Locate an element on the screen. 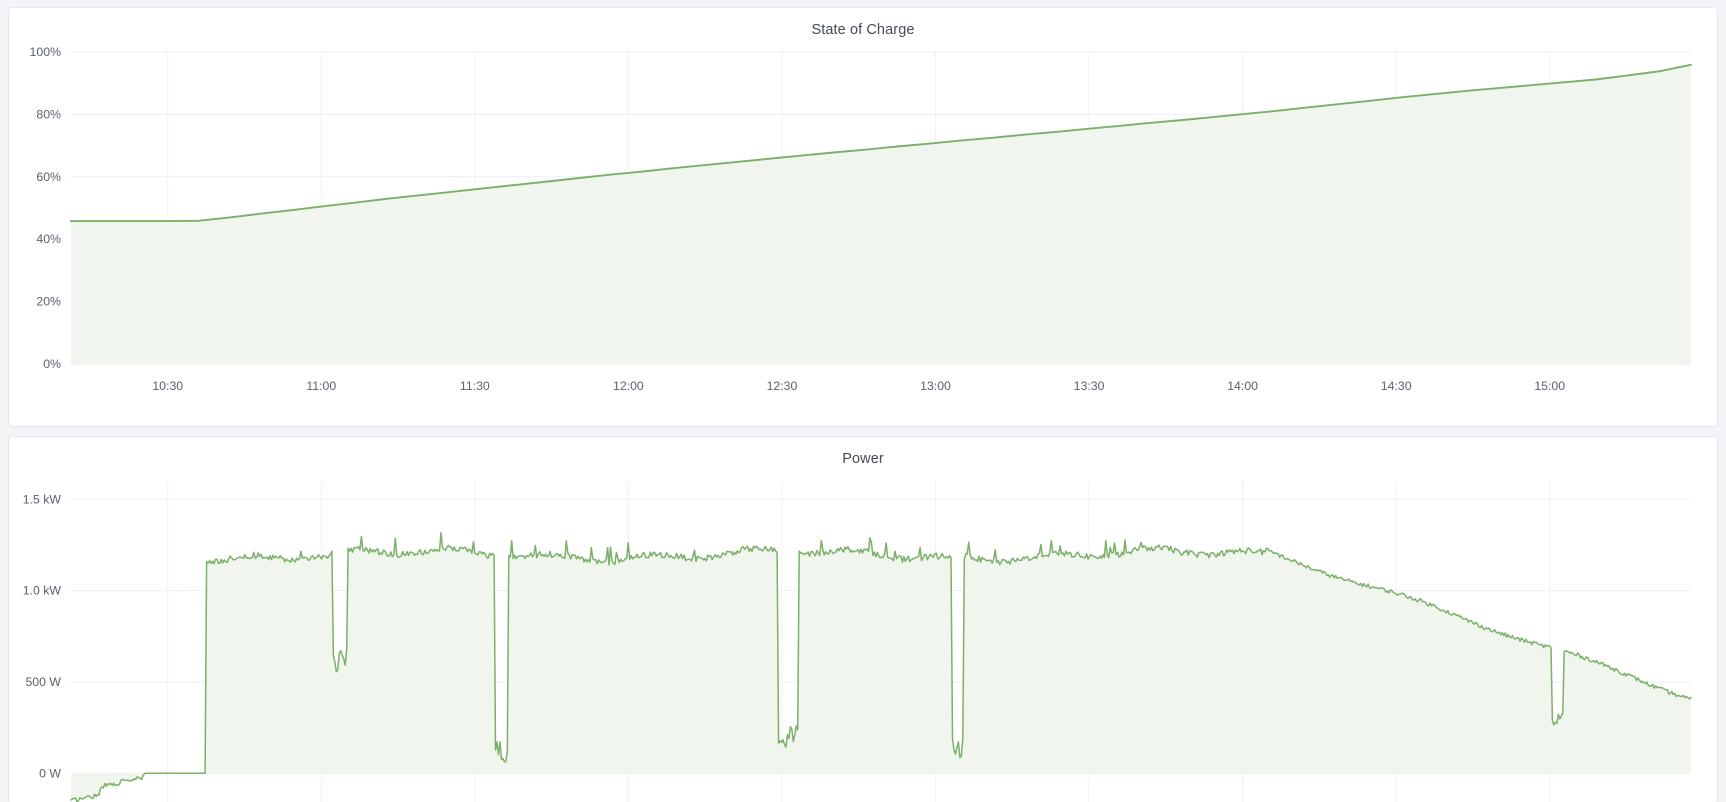  x-axis-tick-label: 10:30 is located at coordinates (167, 386).